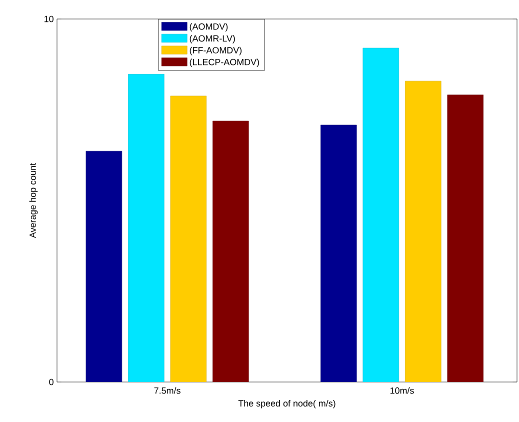 This screenshot has width=519, height=422. Describe the element at coordinates (216, 51) in the screenshot. I see `legend-label: (FF-AOMDV)` at that location.